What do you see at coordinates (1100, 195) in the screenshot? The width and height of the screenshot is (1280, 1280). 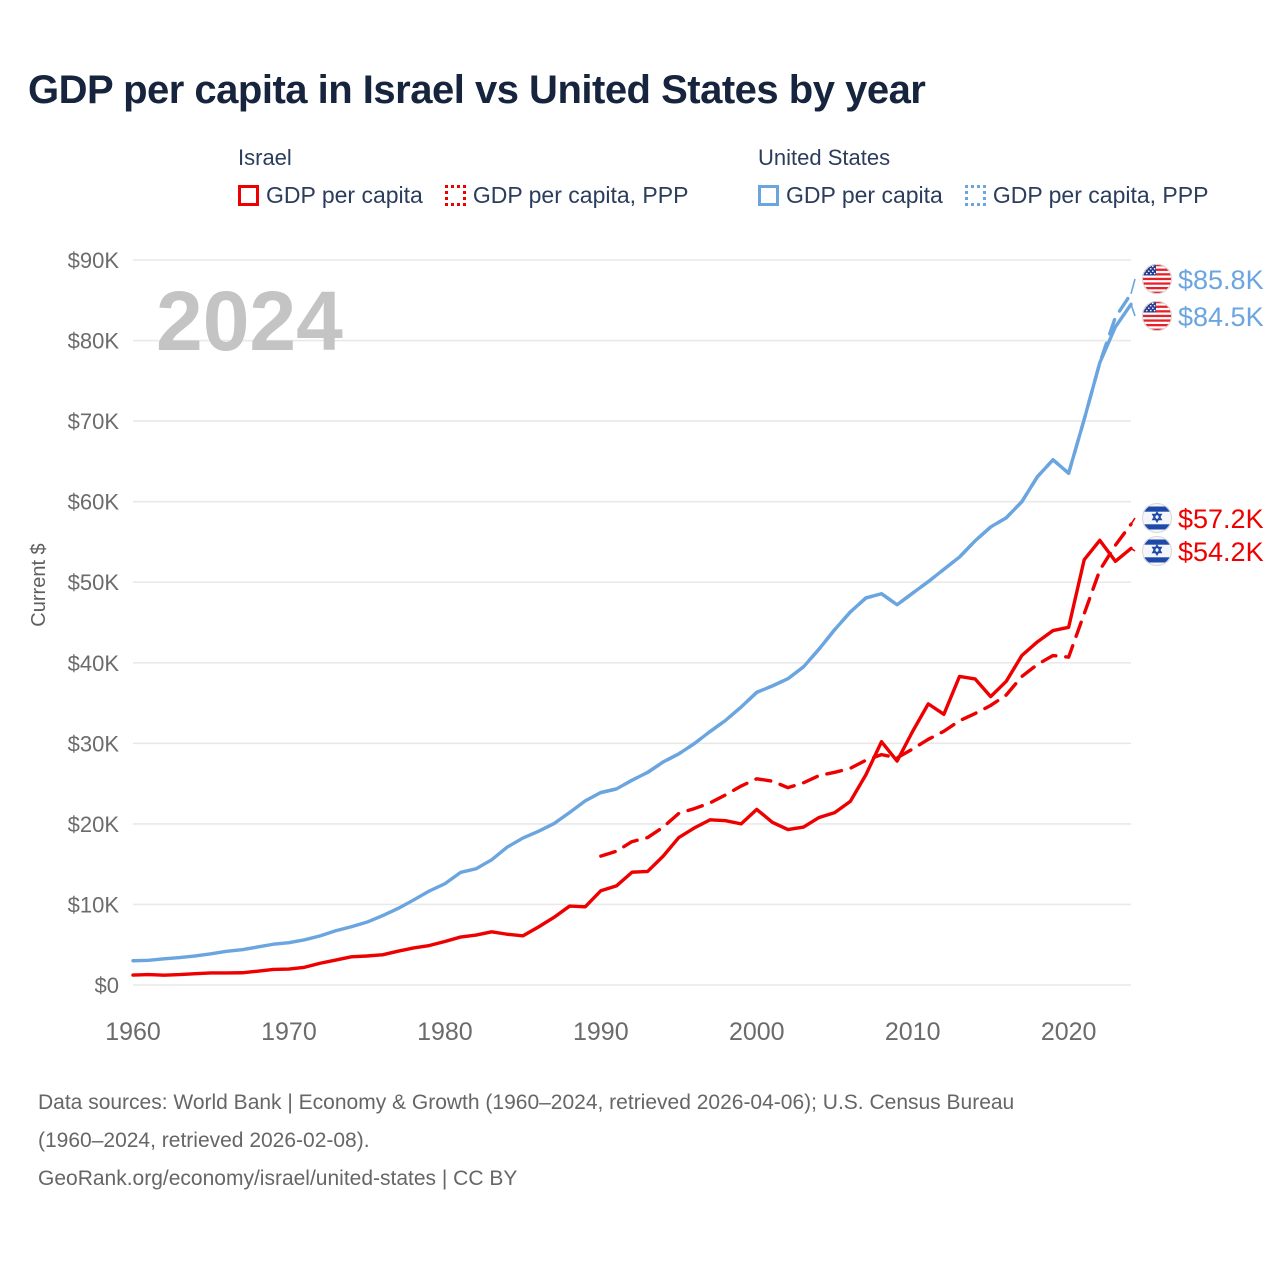 I see `legend-label-us-gdp-ppp: GDP per capita, PPP` at bounding box center [1100, 195].